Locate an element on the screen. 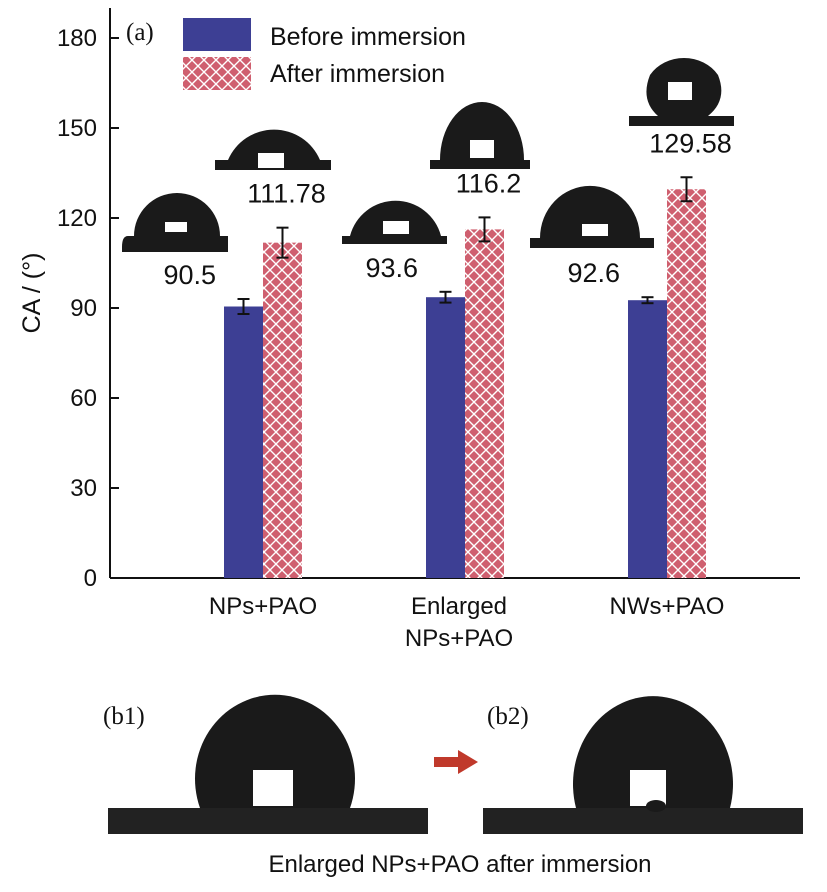  y-ticks: 0 30 60 90 120 150 180 is located at coordinates (88, 308).